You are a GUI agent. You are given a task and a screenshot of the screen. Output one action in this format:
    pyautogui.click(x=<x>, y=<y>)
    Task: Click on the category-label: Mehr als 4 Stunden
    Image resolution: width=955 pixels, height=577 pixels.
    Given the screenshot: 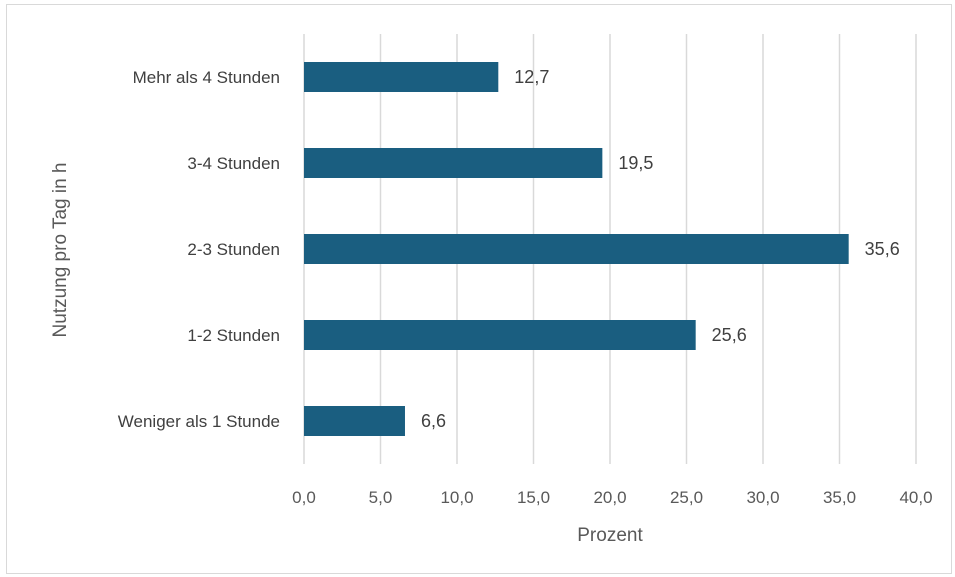 What is the action you would take?
    pyautogui.click(x=206, y=77)
    